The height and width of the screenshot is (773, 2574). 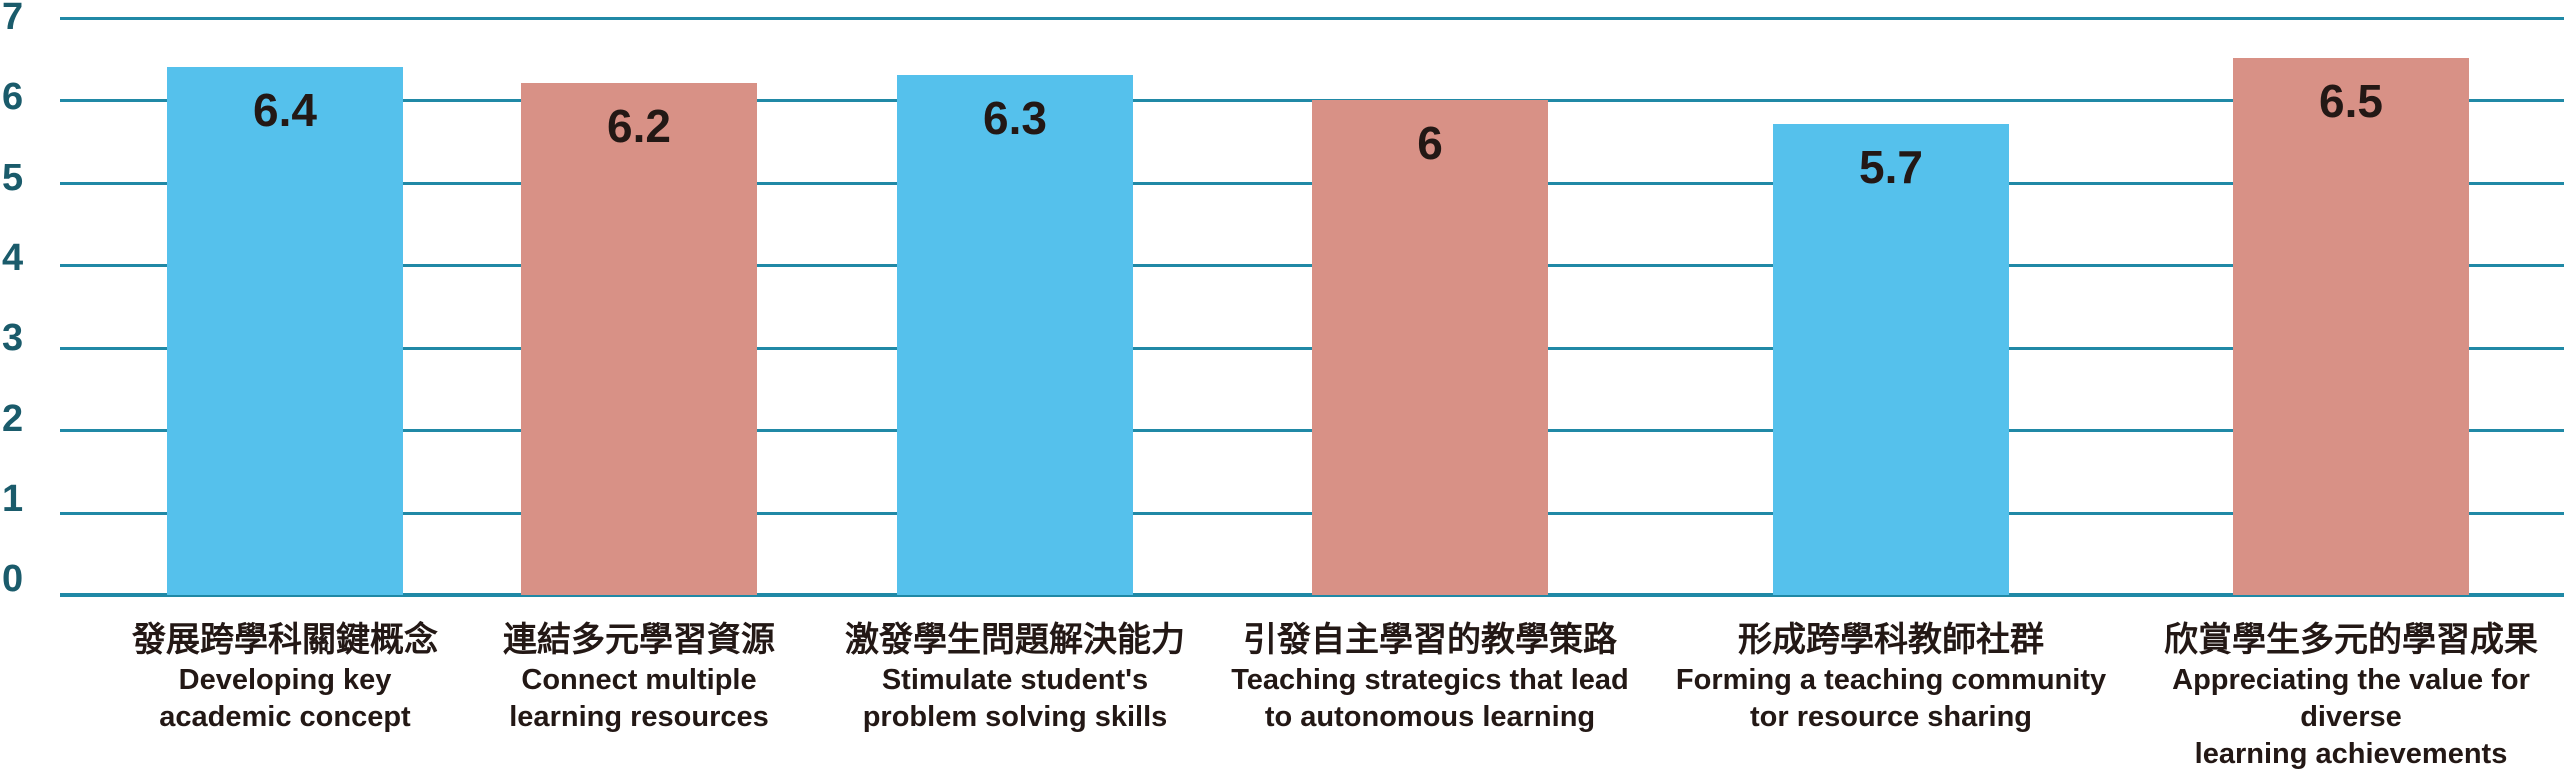 I want to click on y-axis-tick-label: 7, so click(x=13, y=19).